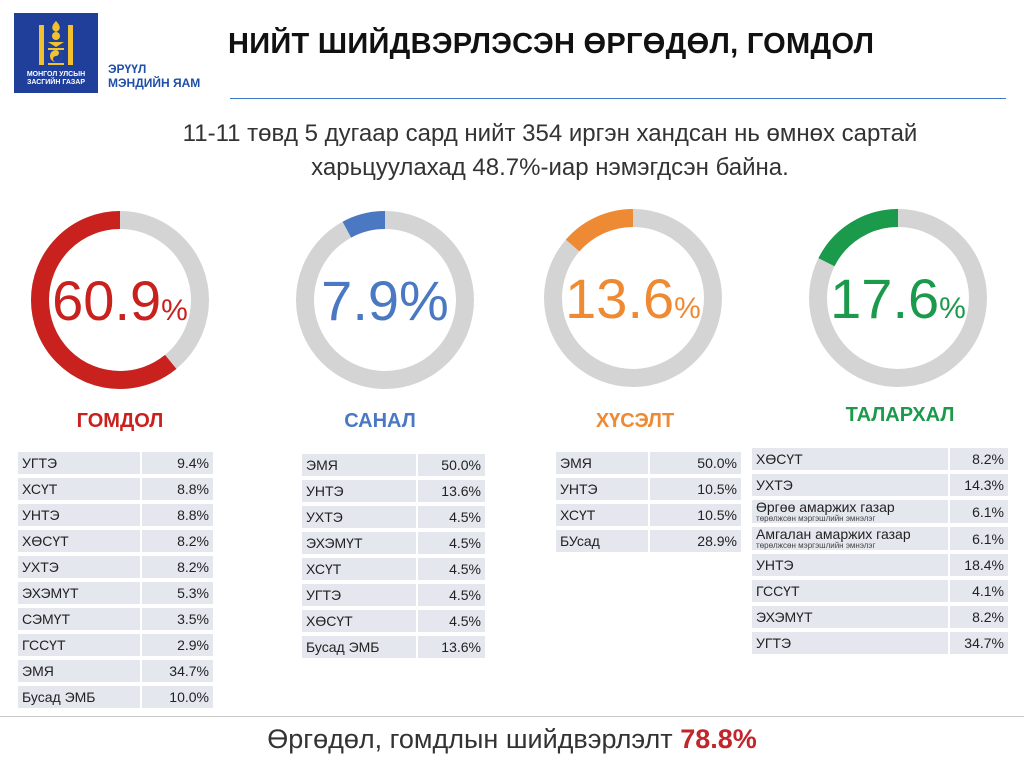 Image resolution: width=1024 pixels, height=763 pixels. I want to click on row-label-text: ЭХЭМҮТ, so click(784, 617).